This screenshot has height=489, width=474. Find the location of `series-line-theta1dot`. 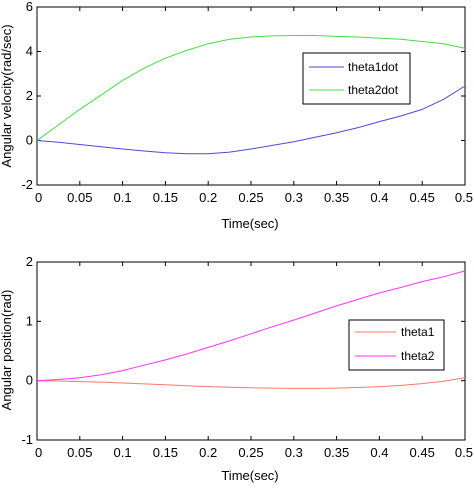

series-line-theta1dot is located at coordinates (251, 120).